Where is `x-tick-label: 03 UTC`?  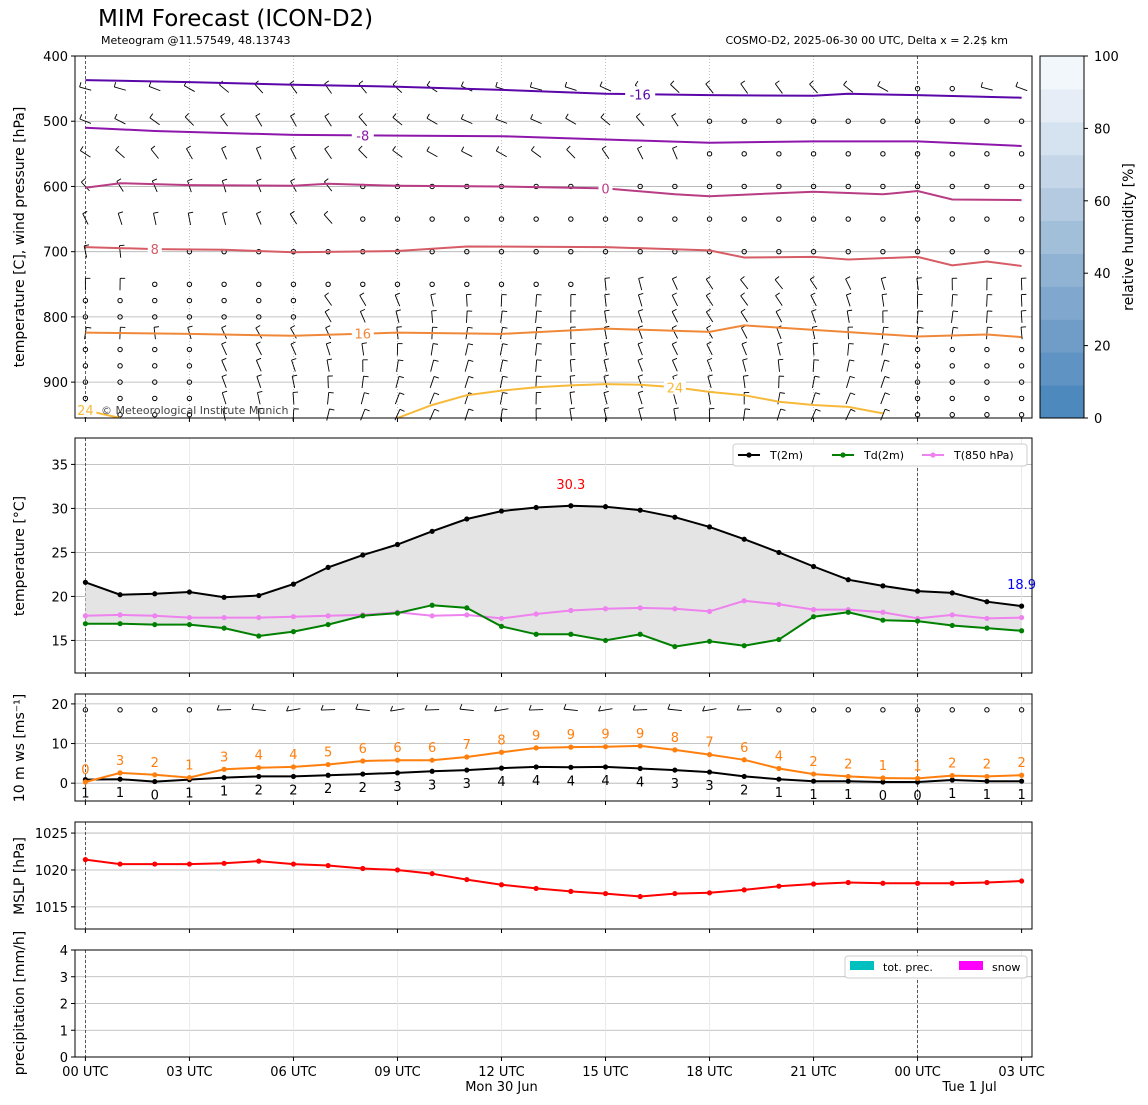 x-tick-label: 03 UTC is located at coordinates (1021, 1072).